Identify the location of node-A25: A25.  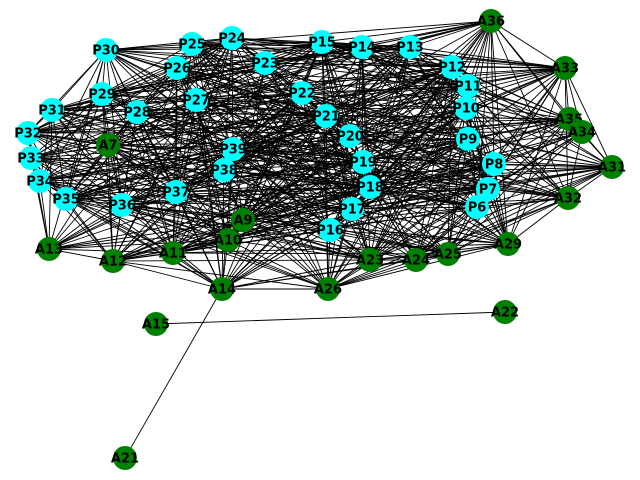
(448, 254).